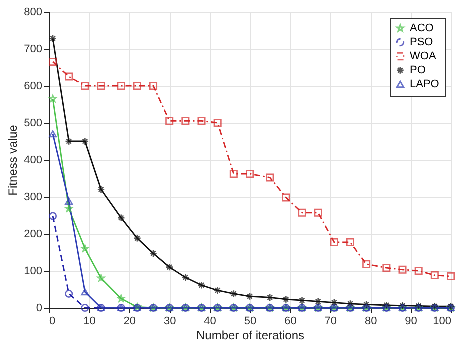 The height and width of the screenshot is (345, 465). I want to click on x-tick-label: 70, so click(331, 322).